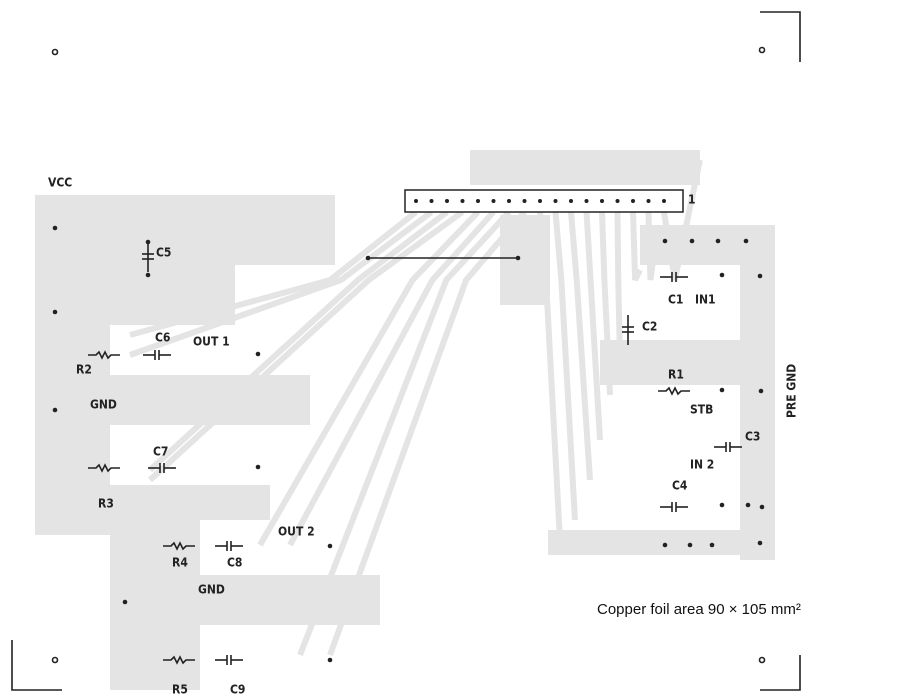  I want to click on label: C4, so click(680, 486).